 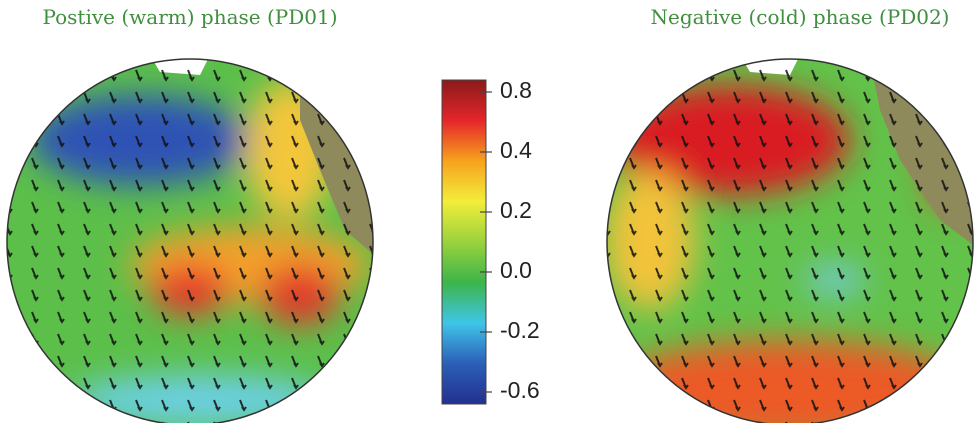 What do you see at coordinates (516, 210) in the screenshot?
I see `colorbar-tick-label: 0.2` at bounding box center [516, 210].